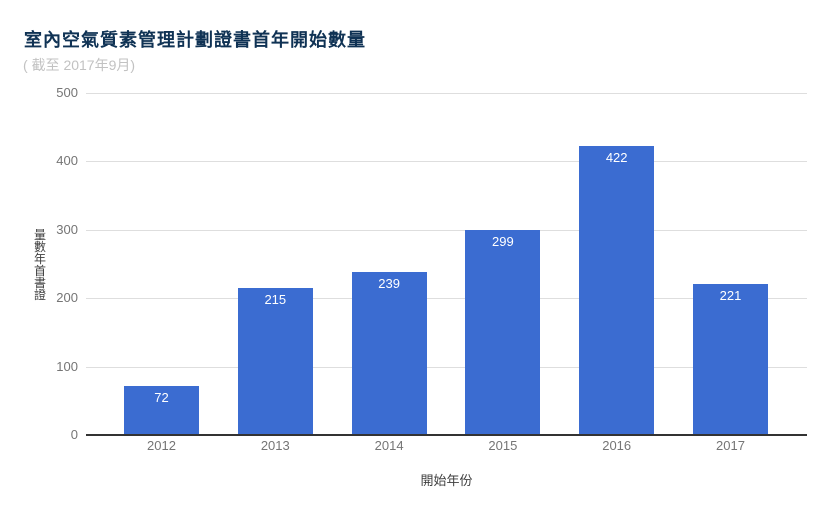  What do you see at coordinates (446, 480) in the screenshot?
I see `x-axis-title: 開始年份` at bounding box center [446, 480].